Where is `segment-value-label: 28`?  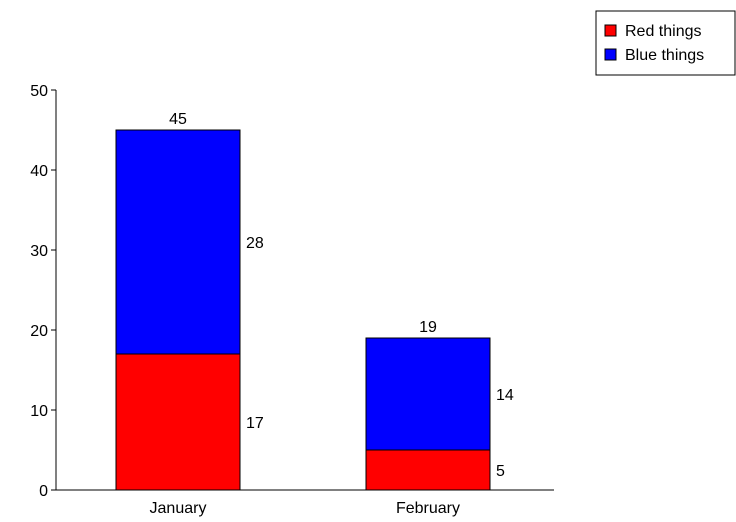 segment-value-label: 28 is located at coordinates (255, 243).